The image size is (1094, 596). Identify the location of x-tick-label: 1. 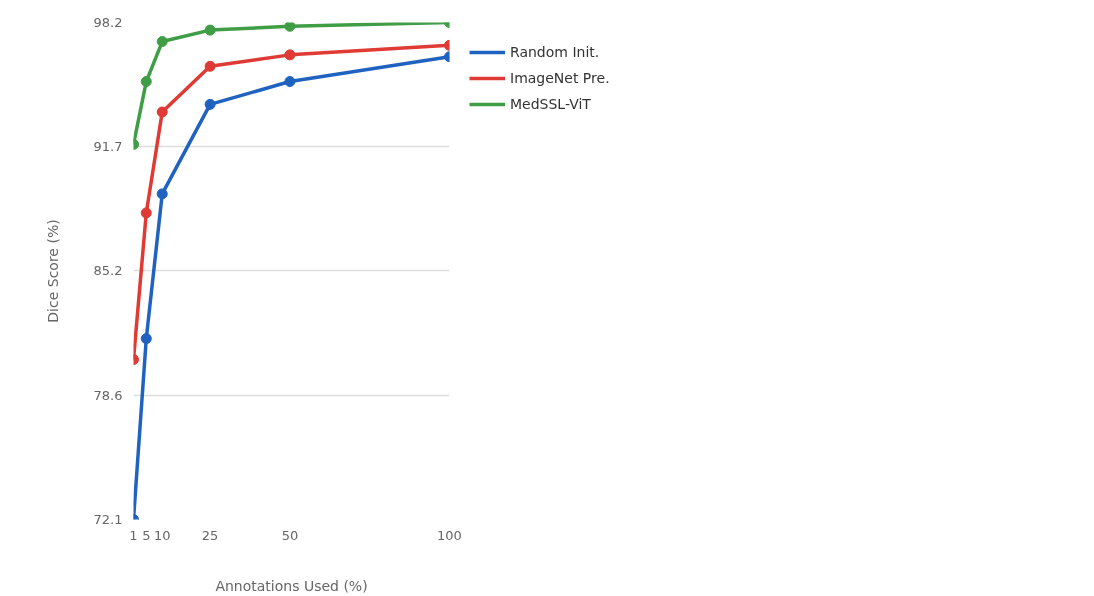
(133, 535).